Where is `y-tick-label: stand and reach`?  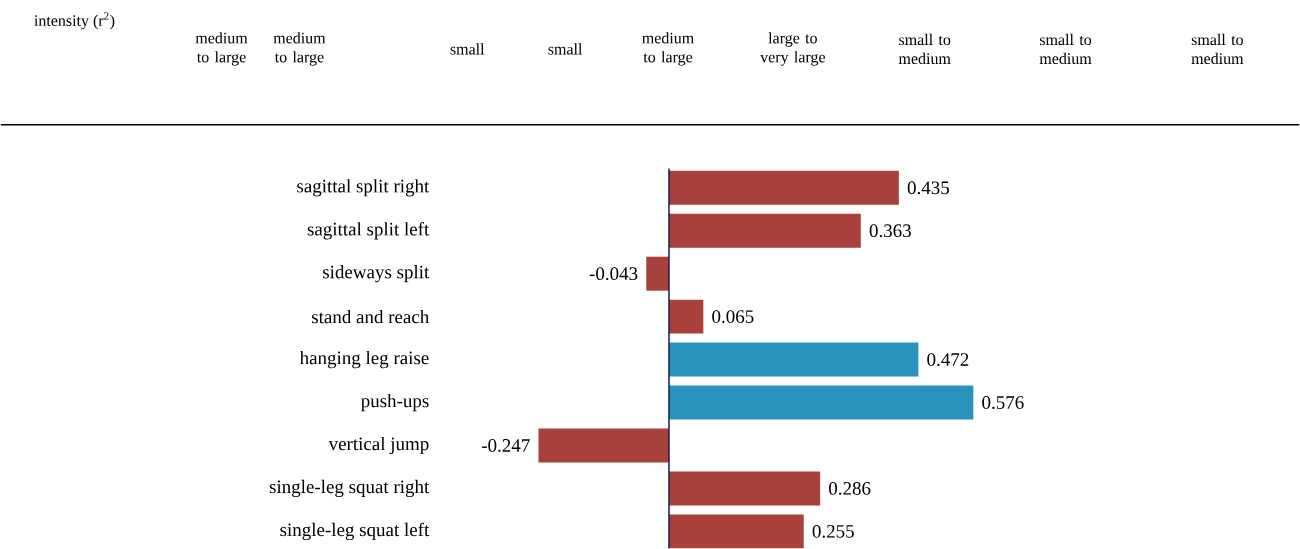 y-tick-label: stand and reach is located at coordinates (371, 316).